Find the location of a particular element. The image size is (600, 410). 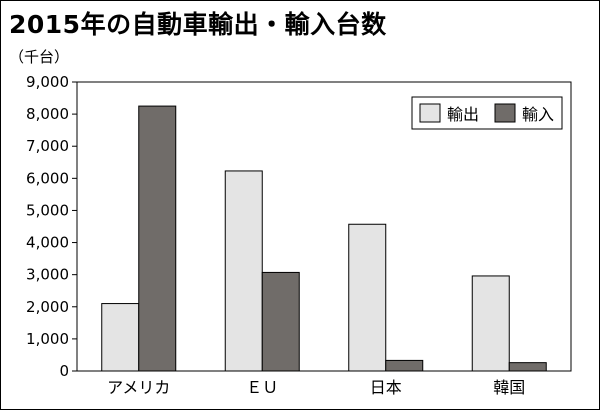

y-tick-label: 7,000 is located at coordinates (47, 146).